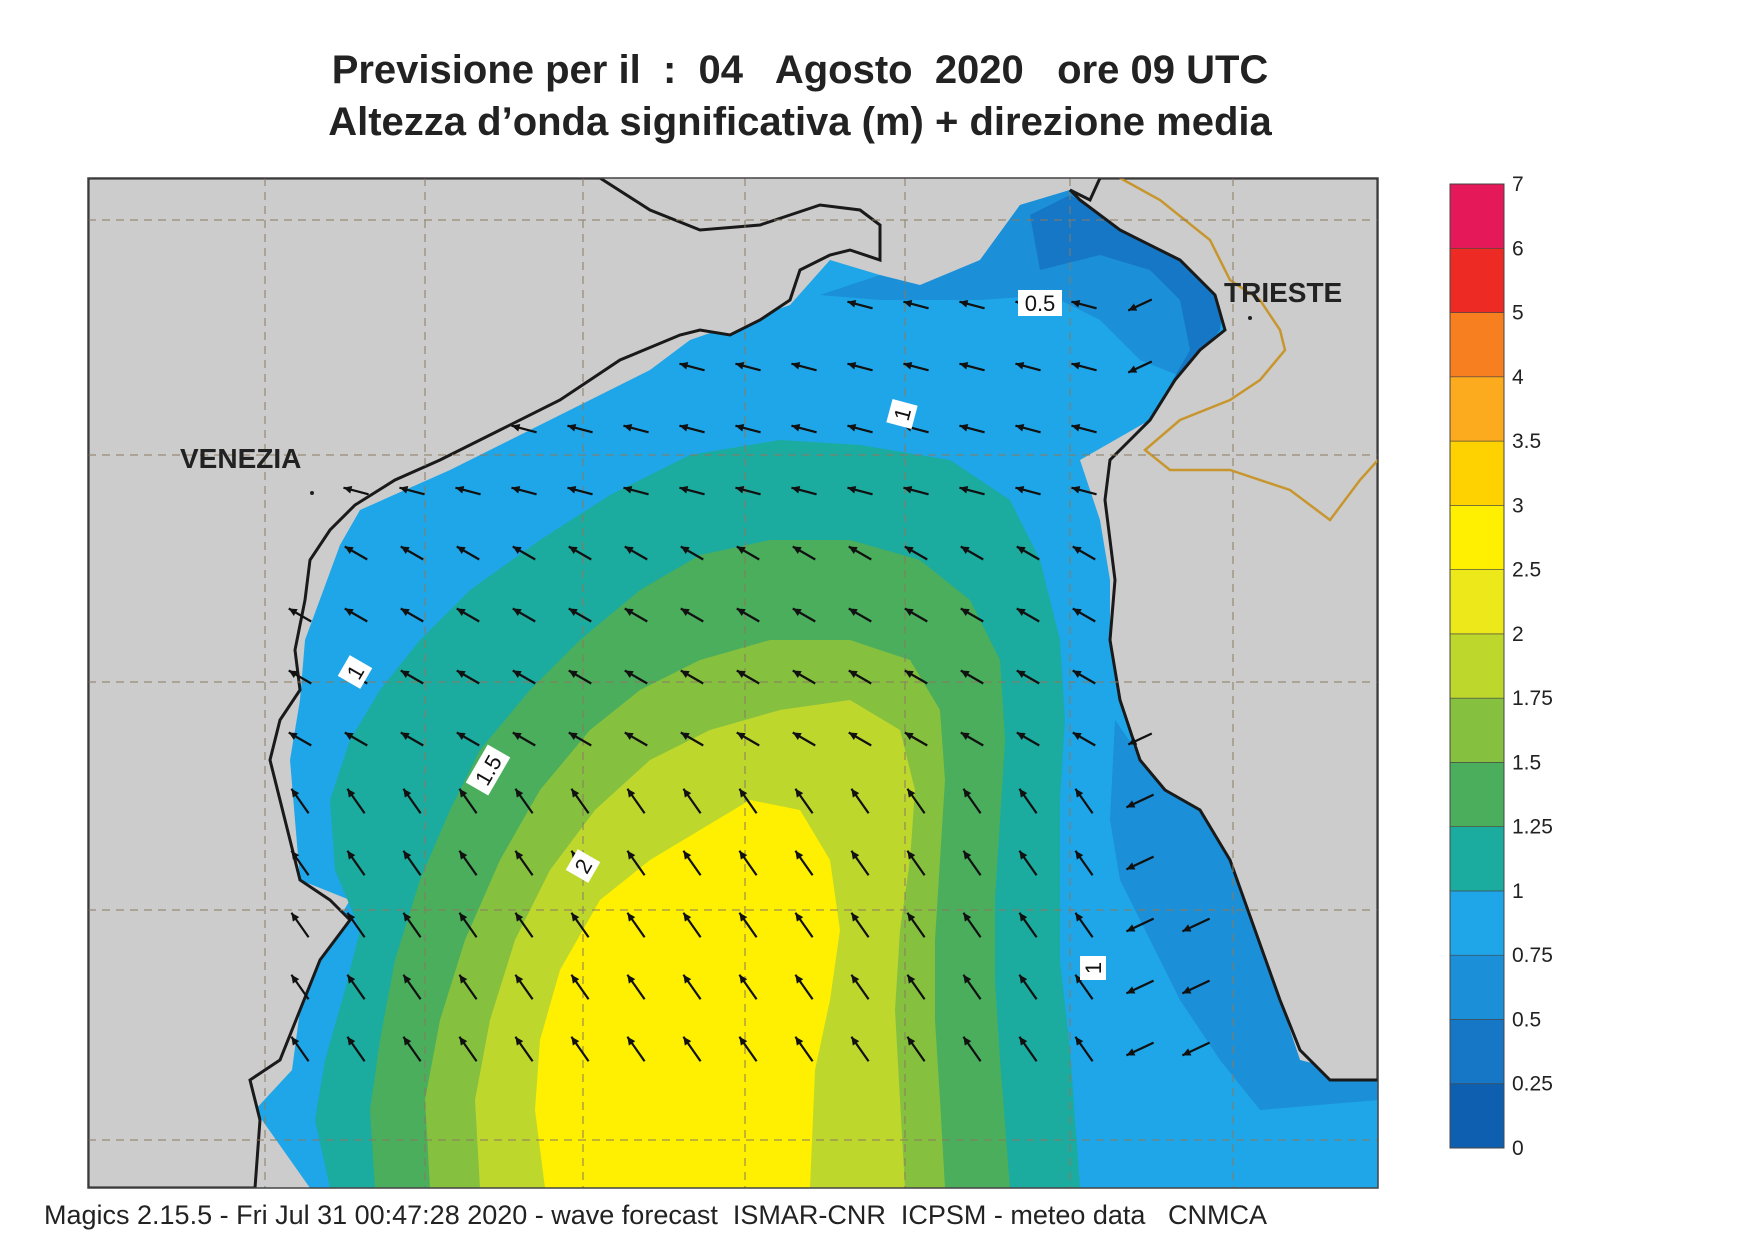 The image size is (1755, 1242). What do you see at coordinates (1526, 570) in the screenshot?
I see `colorbar-tick-label: 2.5` at bounding box center [1526, 570].